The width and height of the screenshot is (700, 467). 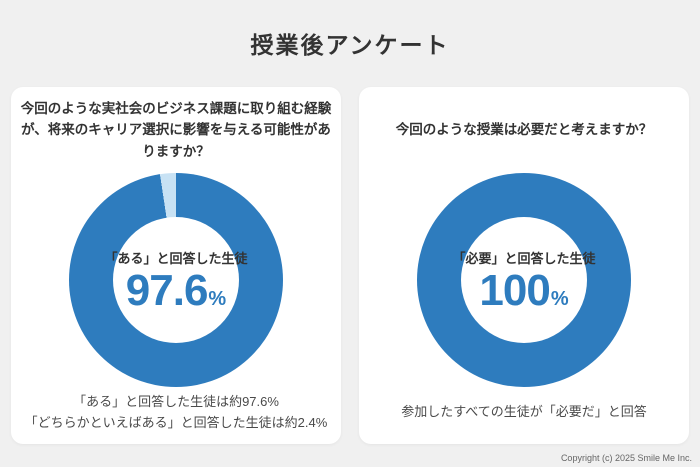 I want to click on donut-chart-class-necessity: 「必要」と回答した生徒 100%, so click(x=524, y=280).